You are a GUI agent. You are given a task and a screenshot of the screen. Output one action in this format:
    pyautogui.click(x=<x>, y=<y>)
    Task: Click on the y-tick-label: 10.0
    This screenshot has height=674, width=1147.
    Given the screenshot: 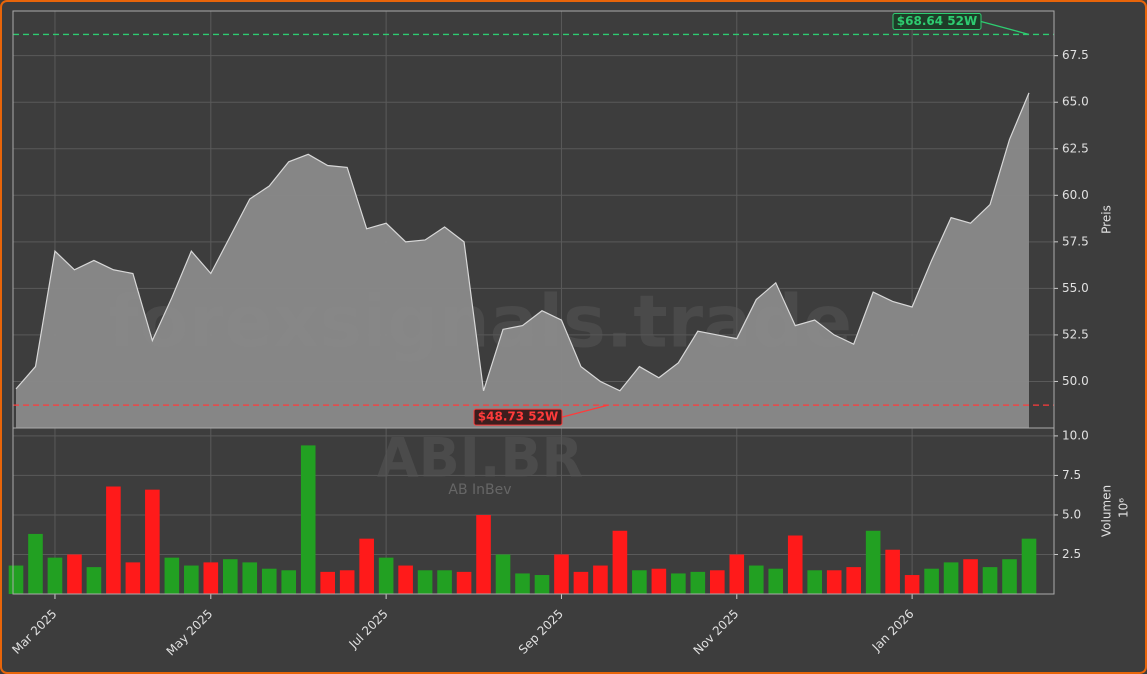 What is the action you would take?
    pyautogui.click(x=1075, y=435)
    